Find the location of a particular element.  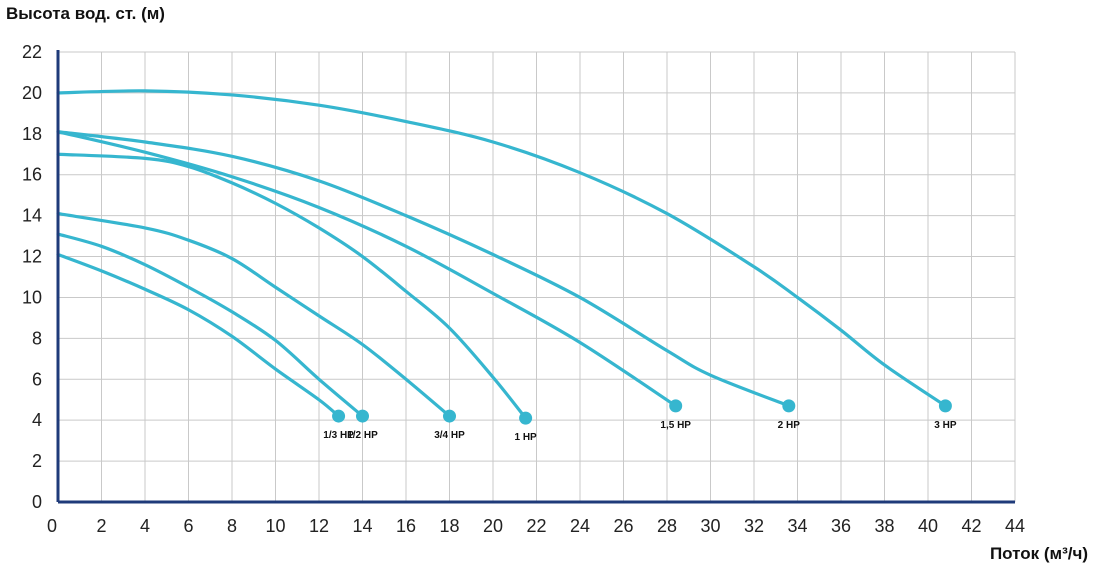

curve-labels: 1/3 HP1/2 HP 3/4 HP 1 HP 1,5 HP 2 HP 3 HP is located at coordinates (640, 431).